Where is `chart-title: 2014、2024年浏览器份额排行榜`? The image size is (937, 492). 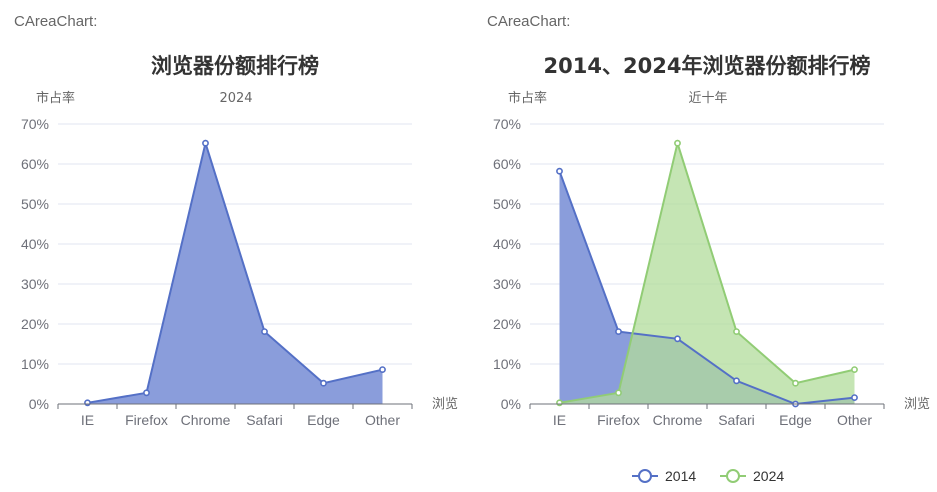
chart-title: 2014、2024年浏览器份额排行榜 is located at coordinates (707, 66).